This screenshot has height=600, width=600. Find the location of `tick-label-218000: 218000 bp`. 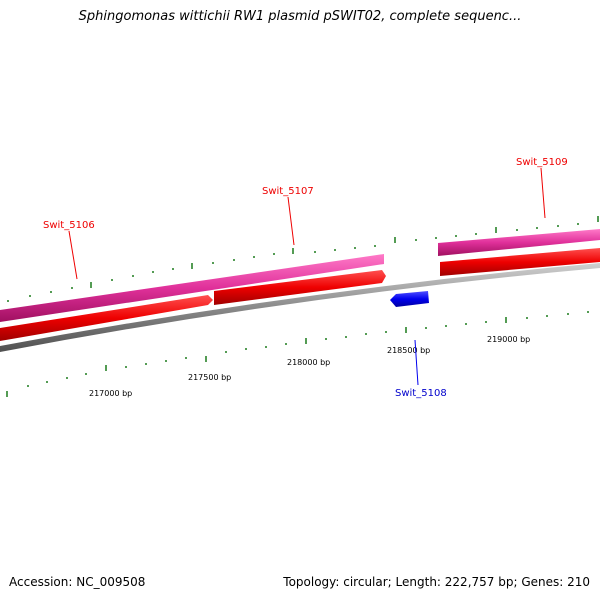

tick-label-218000: 218000 bp is located at coordinates (308, 362).